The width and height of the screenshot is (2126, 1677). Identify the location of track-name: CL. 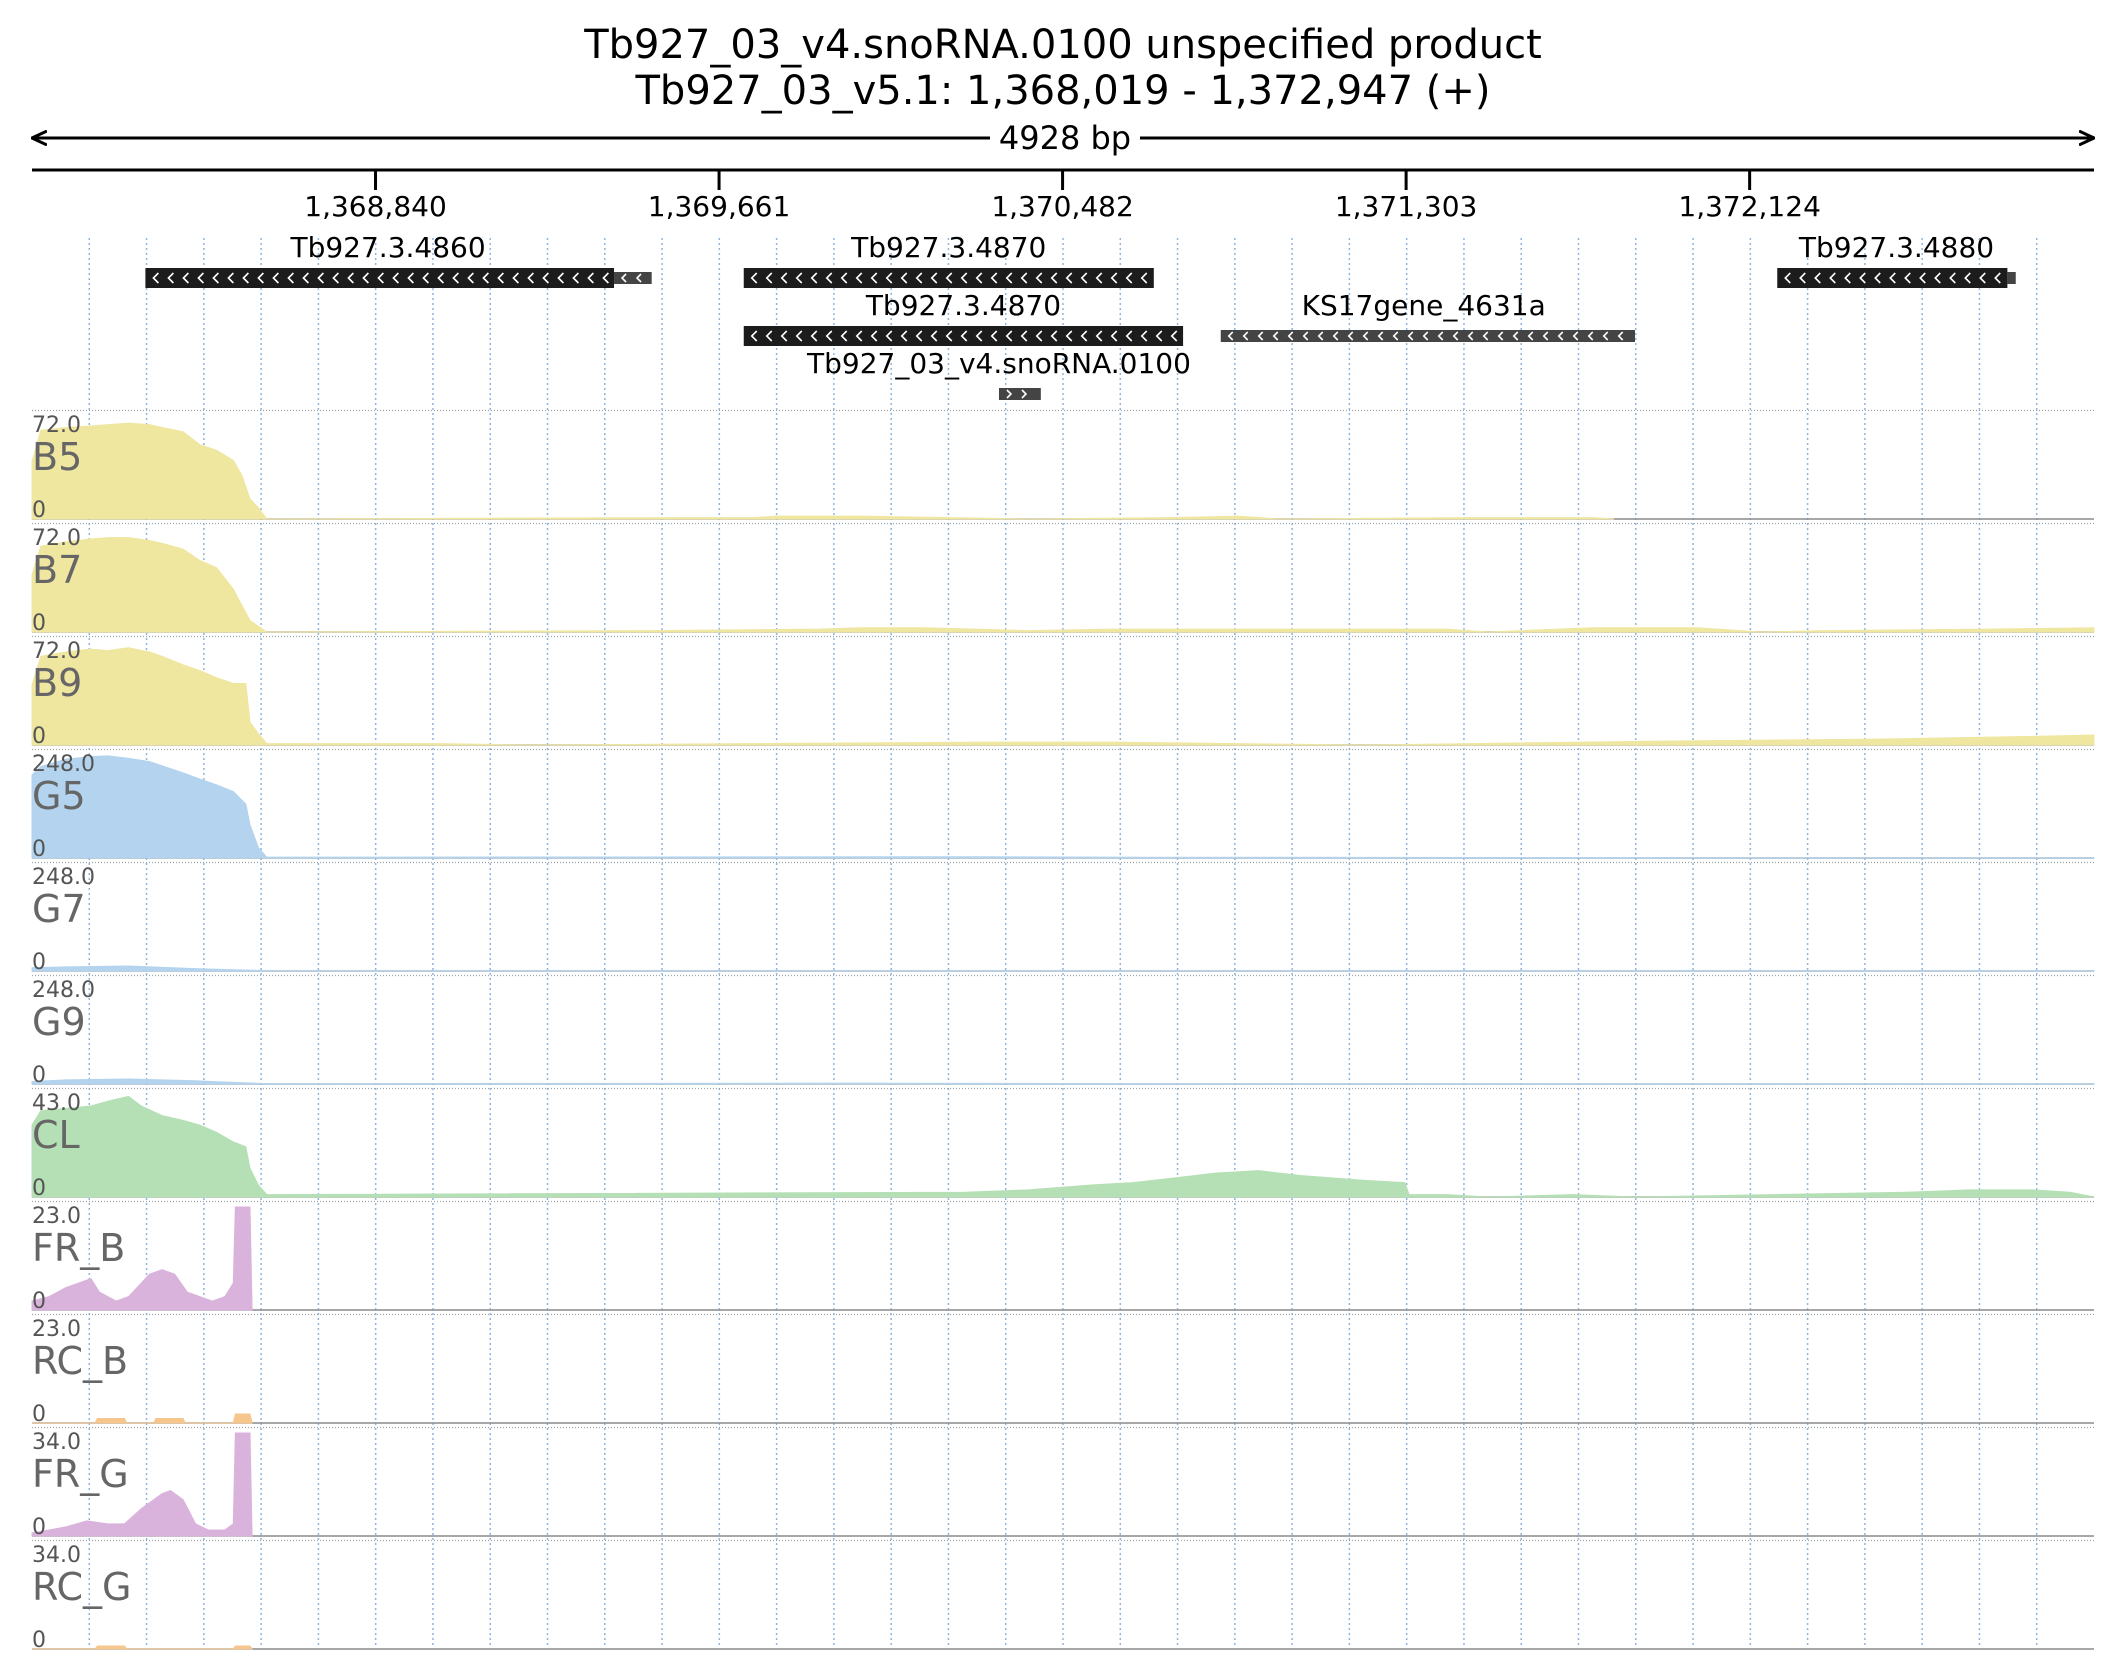
(56, 1135).